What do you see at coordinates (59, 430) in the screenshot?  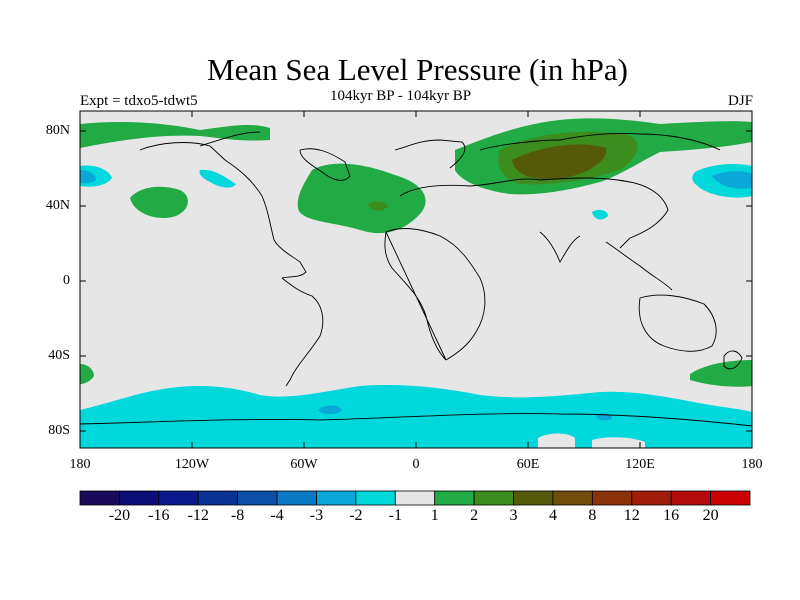 I see `y-tick-label: 80S` at bounding box center [59, 430].